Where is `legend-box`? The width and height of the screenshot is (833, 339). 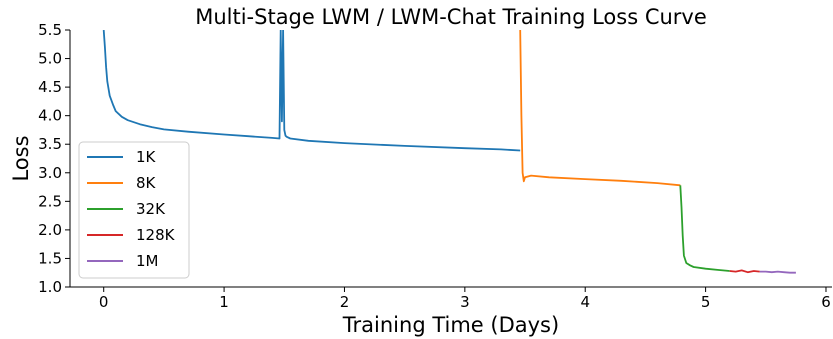
legend-box is located at coordinates (134, 210).